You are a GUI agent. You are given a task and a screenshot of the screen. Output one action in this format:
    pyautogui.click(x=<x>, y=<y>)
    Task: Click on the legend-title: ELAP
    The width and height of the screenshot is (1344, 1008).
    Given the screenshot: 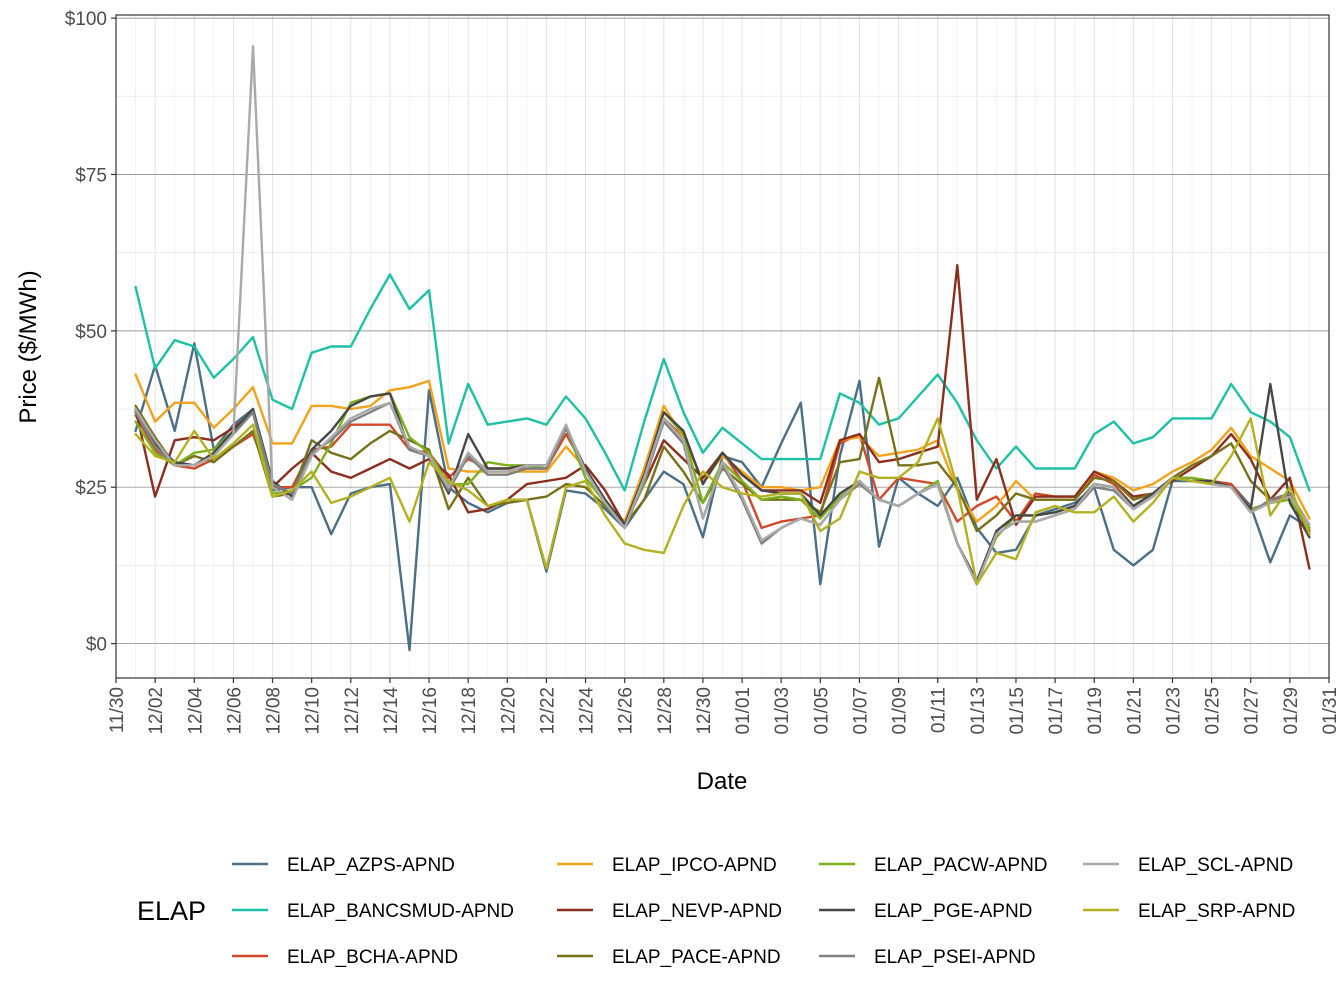 What is the action you would take?
    pyautogui.click(x=171, y=911)
    